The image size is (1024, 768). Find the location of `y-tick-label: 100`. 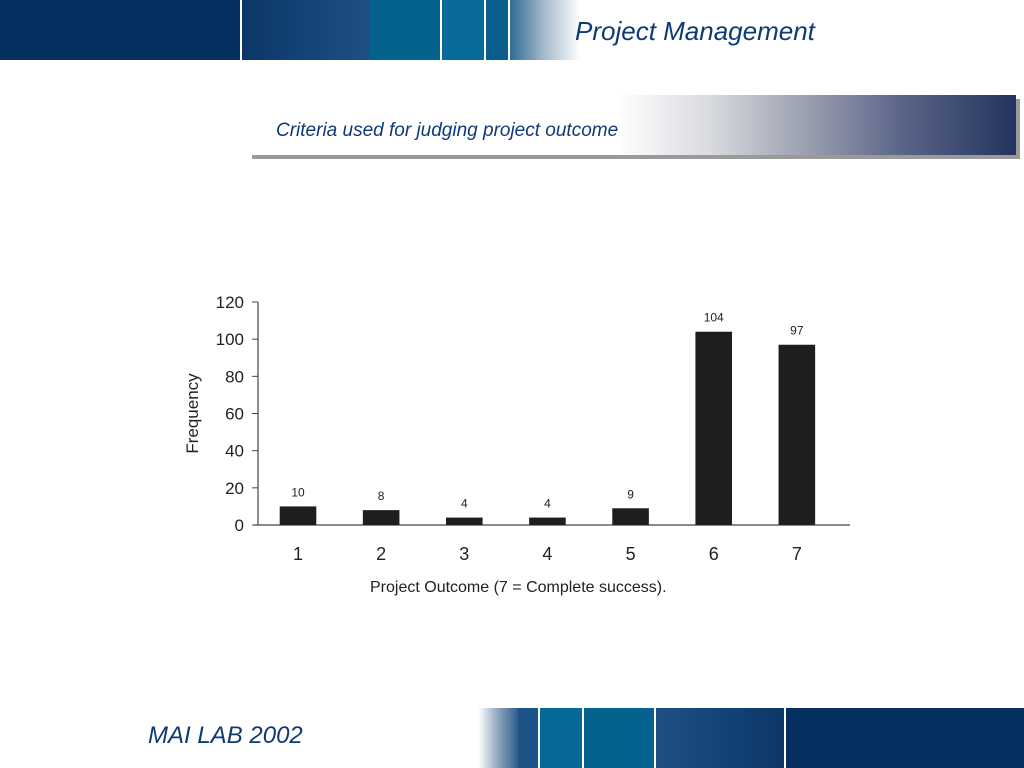

y-tick-label: 100 is located at coordinates (230, 339).